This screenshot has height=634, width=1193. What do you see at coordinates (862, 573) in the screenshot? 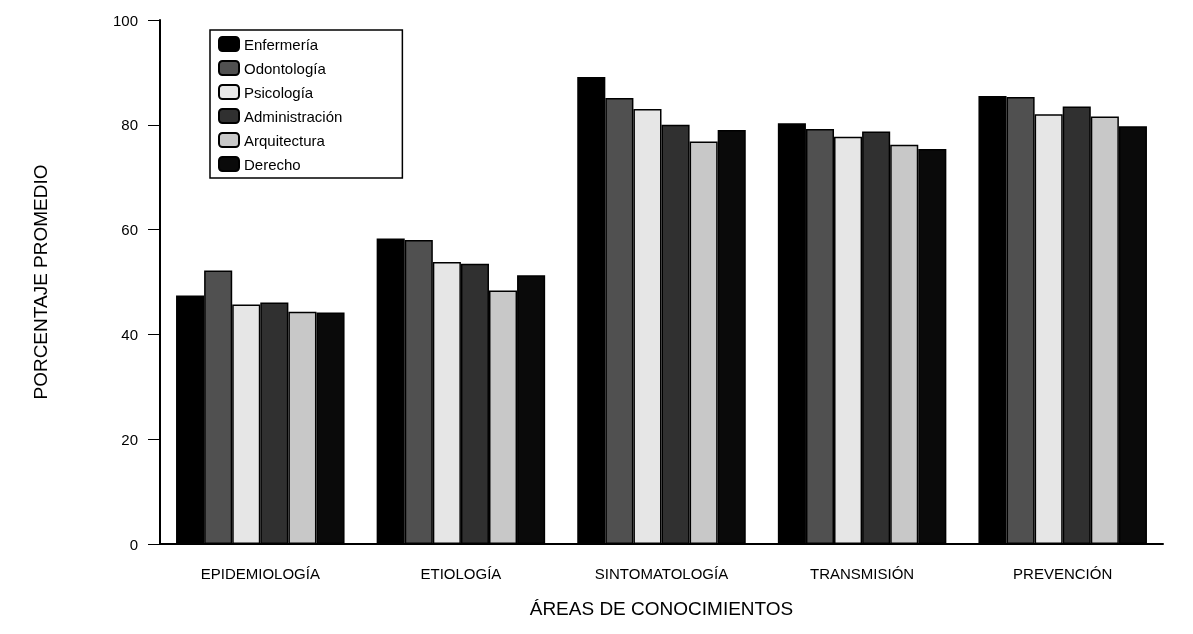
I see `x-tick-label: TRANSMISIÓN` at bounding box center [862, 573].